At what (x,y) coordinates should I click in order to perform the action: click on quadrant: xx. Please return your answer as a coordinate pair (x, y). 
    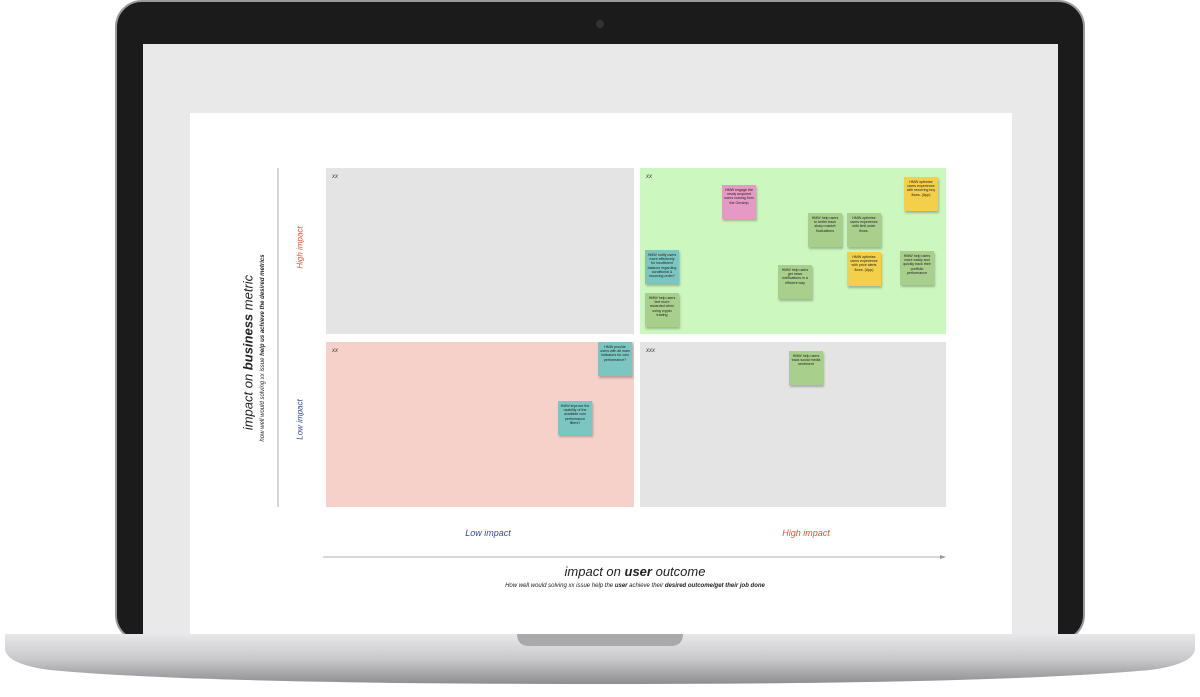
    Looking at the image, I should click on (480, 251).